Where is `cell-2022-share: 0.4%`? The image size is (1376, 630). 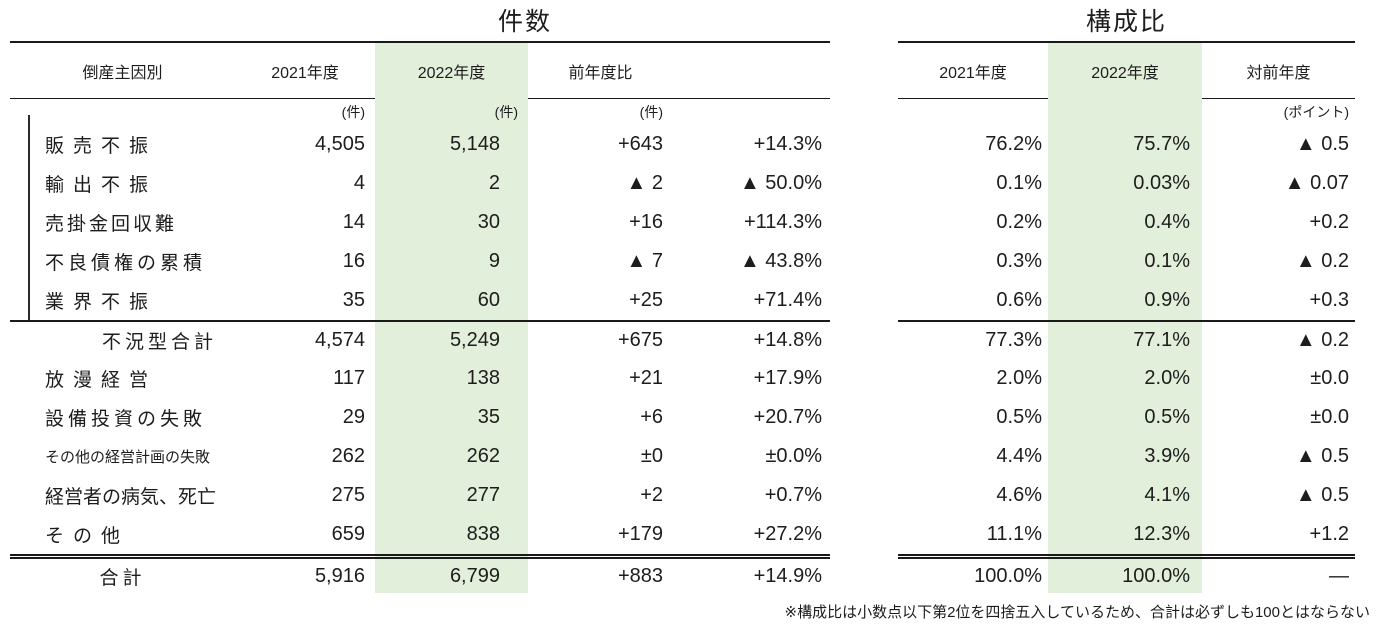
cell-2022-share: 0.4% is located at coordinates (1125, 222).